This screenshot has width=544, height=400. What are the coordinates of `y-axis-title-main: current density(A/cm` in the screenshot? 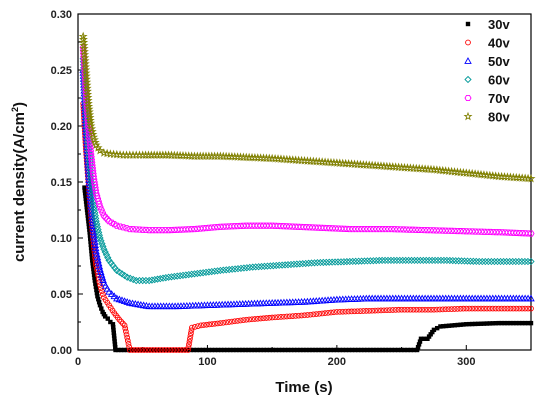 It's located at (19, 187).